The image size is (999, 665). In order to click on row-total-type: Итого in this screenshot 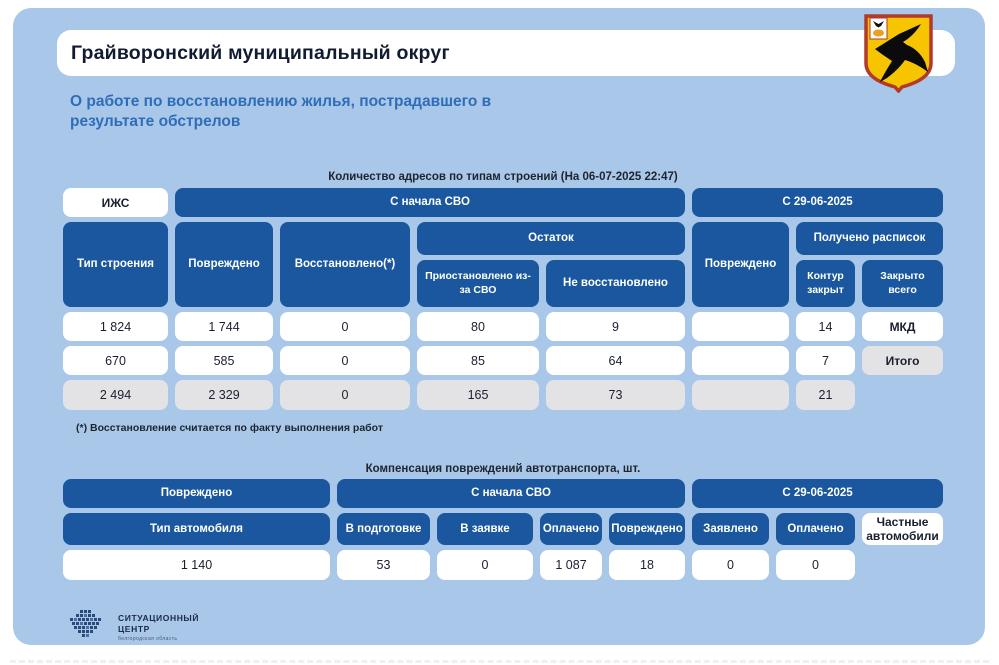, I will do `click(902, 360)`.